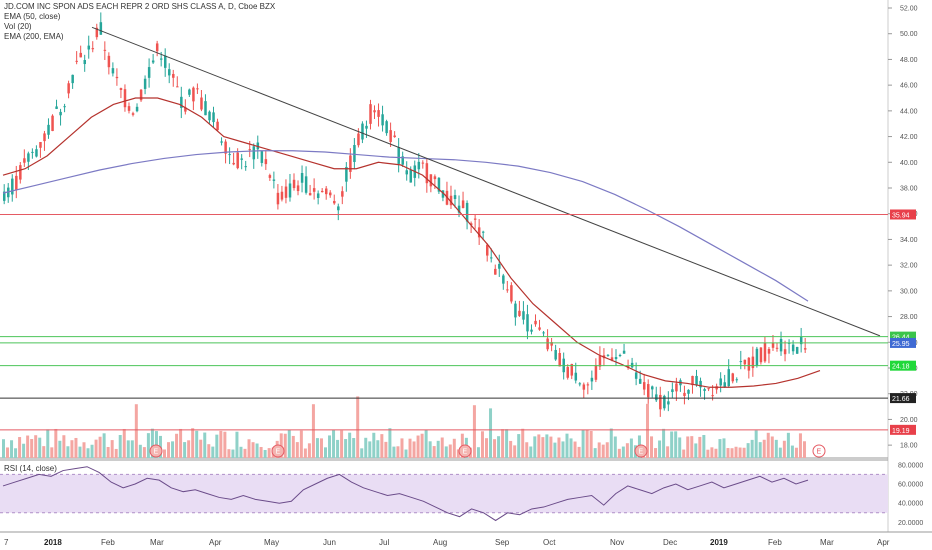 The width and height of the screenshot is (932, 550). Describe the element at coordinates (465, 452) in the screenshot. I see `earnings-marker-label: E` at that location.